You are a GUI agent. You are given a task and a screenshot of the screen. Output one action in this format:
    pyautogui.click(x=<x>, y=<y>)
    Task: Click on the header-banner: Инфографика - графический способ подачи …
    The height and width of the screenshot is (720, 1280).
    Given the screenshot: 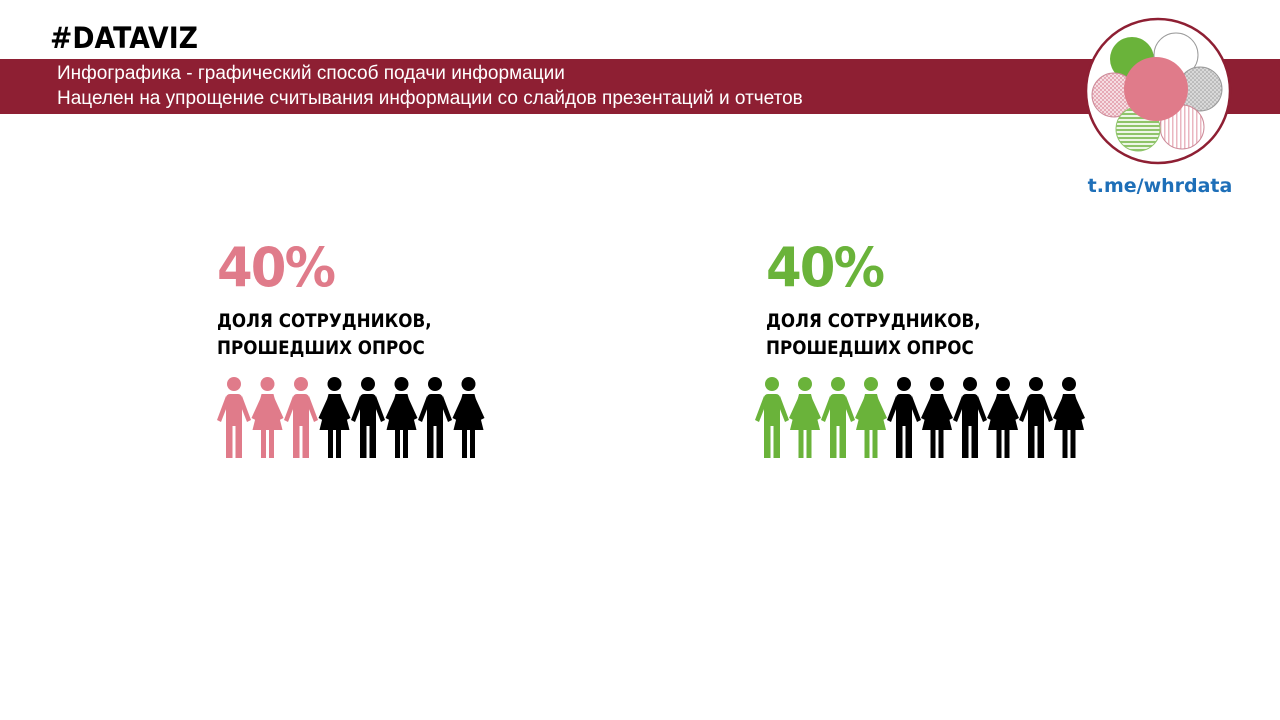 What is the action you would take?
    pyautogui.click(x=640, y=86)
    